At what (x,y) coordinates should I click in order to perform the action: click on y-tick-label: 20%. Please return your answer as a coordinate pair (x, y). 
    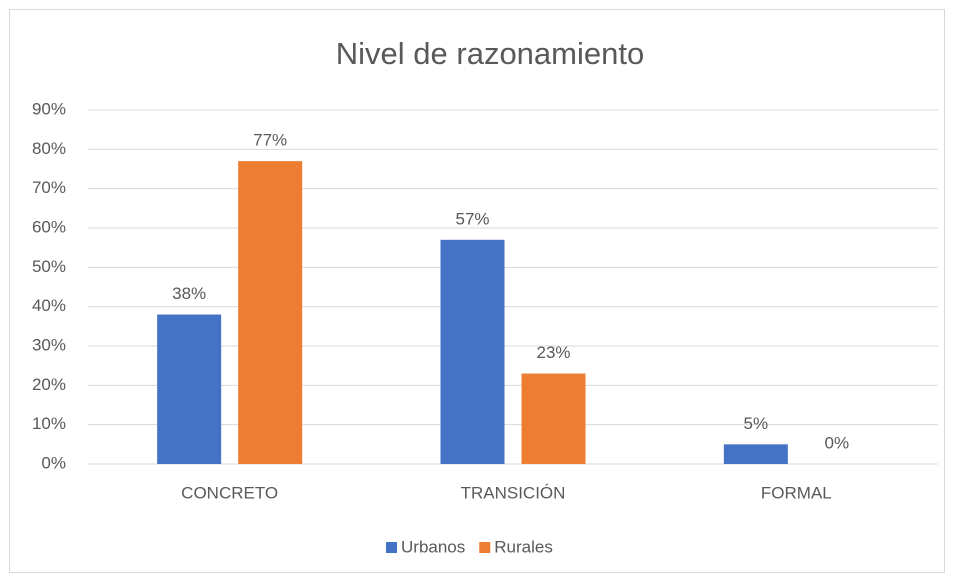
    Looking at the image, I should click on (49, 384).